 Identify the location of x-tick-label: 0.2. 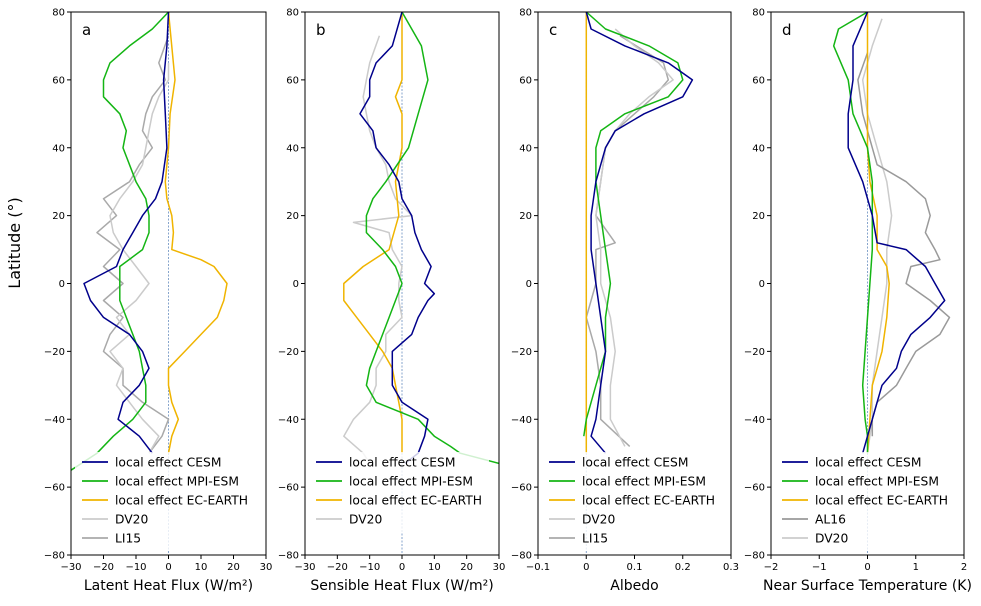
(683, 567).